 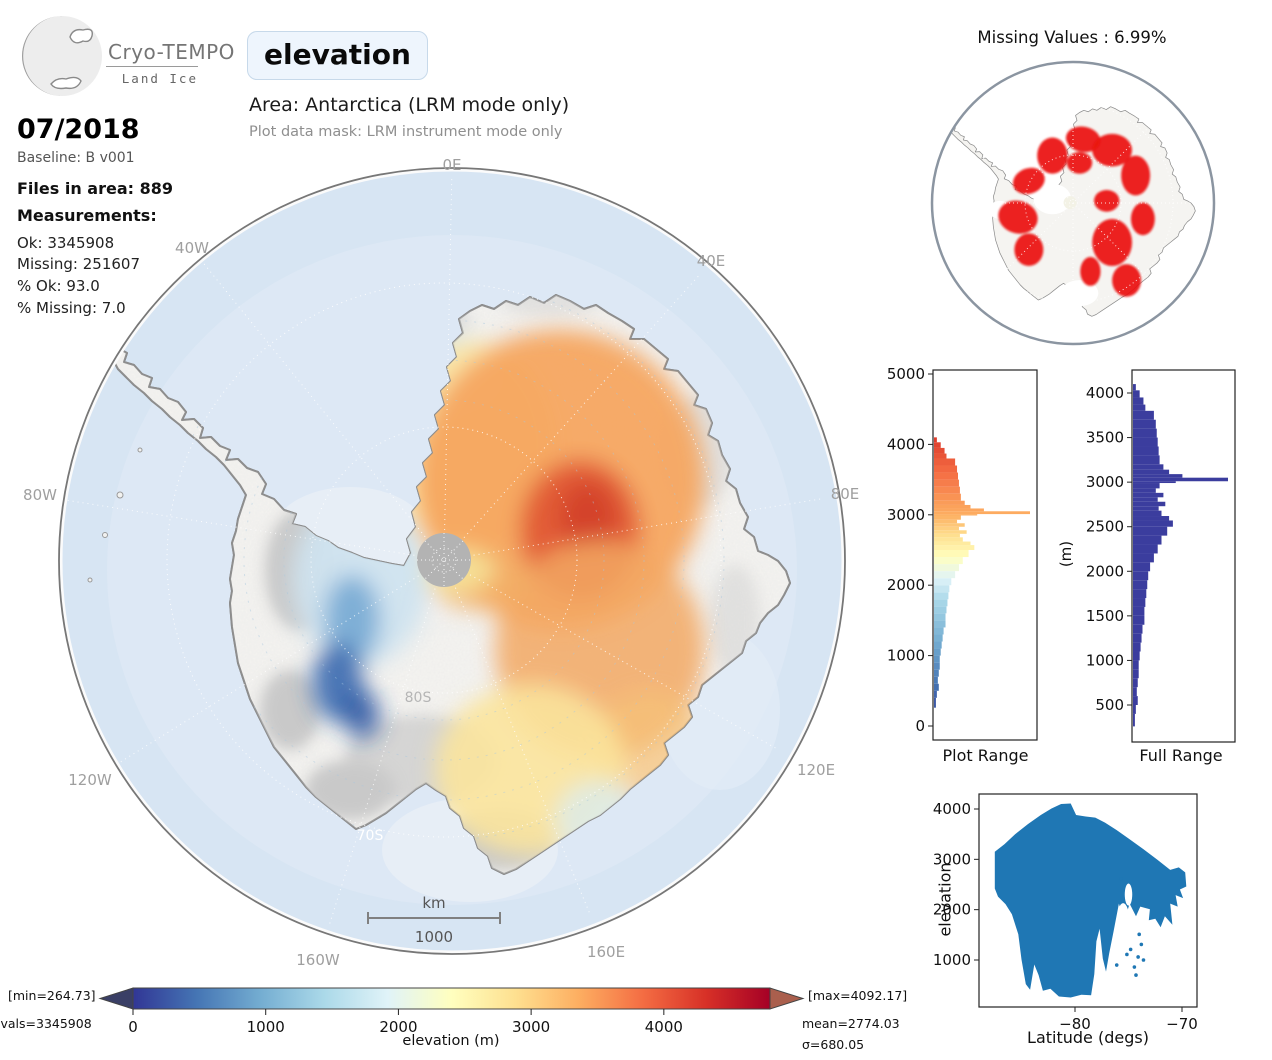 What do you see at coordinates (152, 66) in the screenshot?
I see `logo-divider` at bounding box center [152, 66].